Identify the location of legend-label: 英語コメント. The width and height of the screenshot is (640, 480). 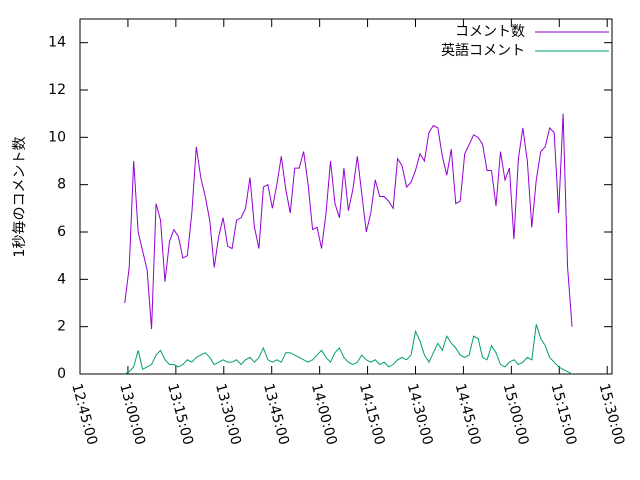
(483, 50).